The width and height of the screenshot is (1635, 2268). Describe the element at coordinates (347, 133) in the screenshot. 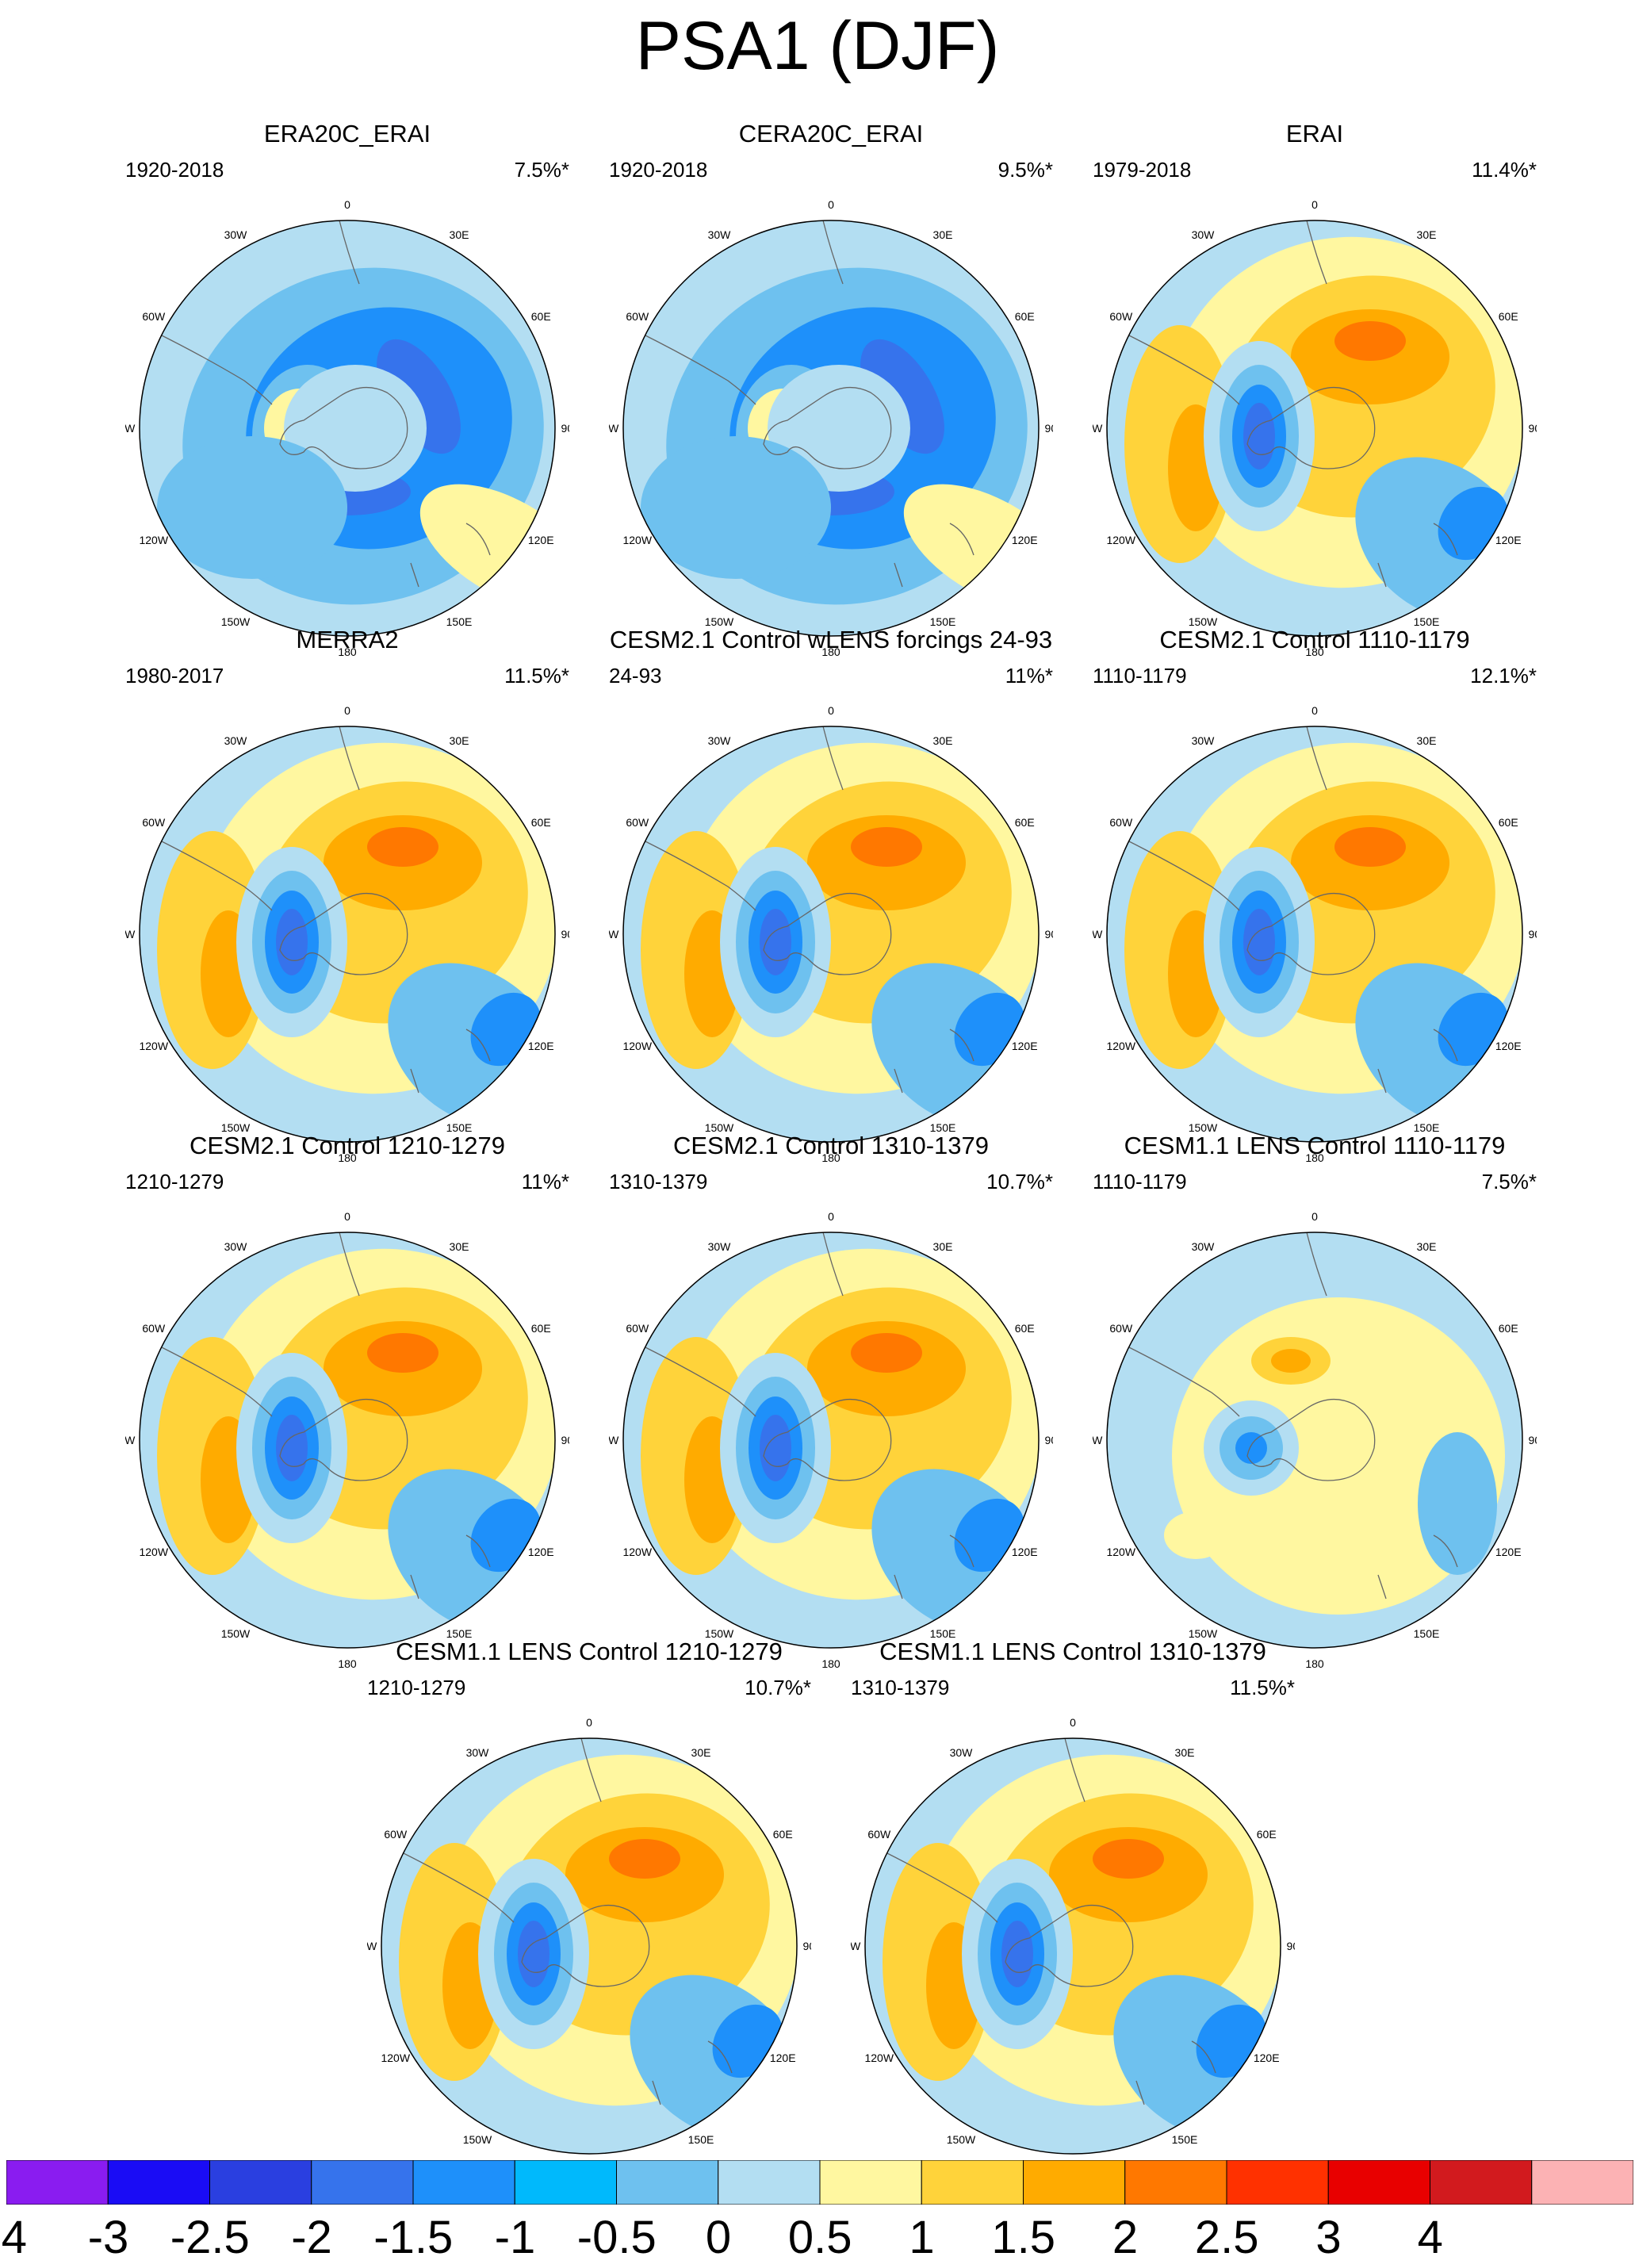

I see `panel-title: ERA20C_ERAI` at that location.